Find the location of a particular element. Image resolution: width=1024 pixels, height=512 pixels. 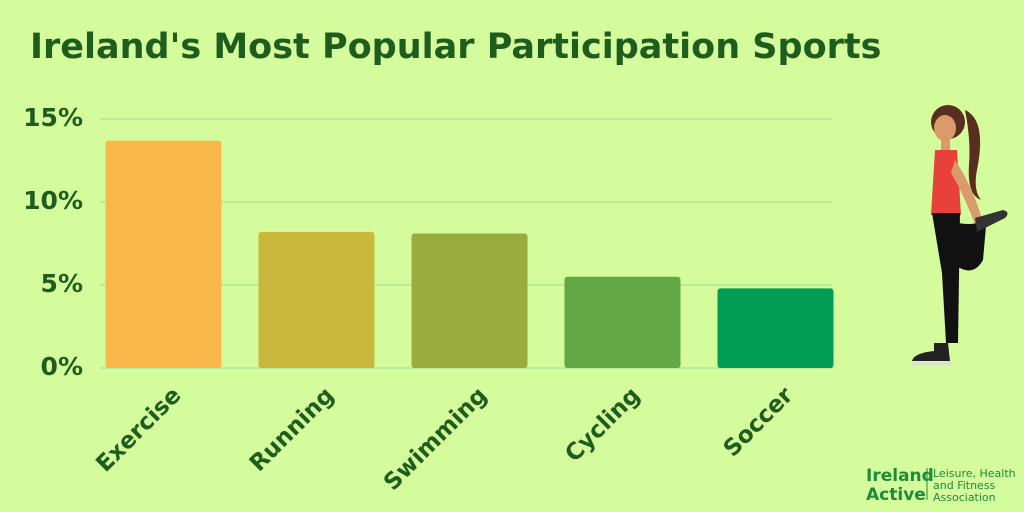

logo-tagline: Leisure, Health is located at coordinates (974, 473).